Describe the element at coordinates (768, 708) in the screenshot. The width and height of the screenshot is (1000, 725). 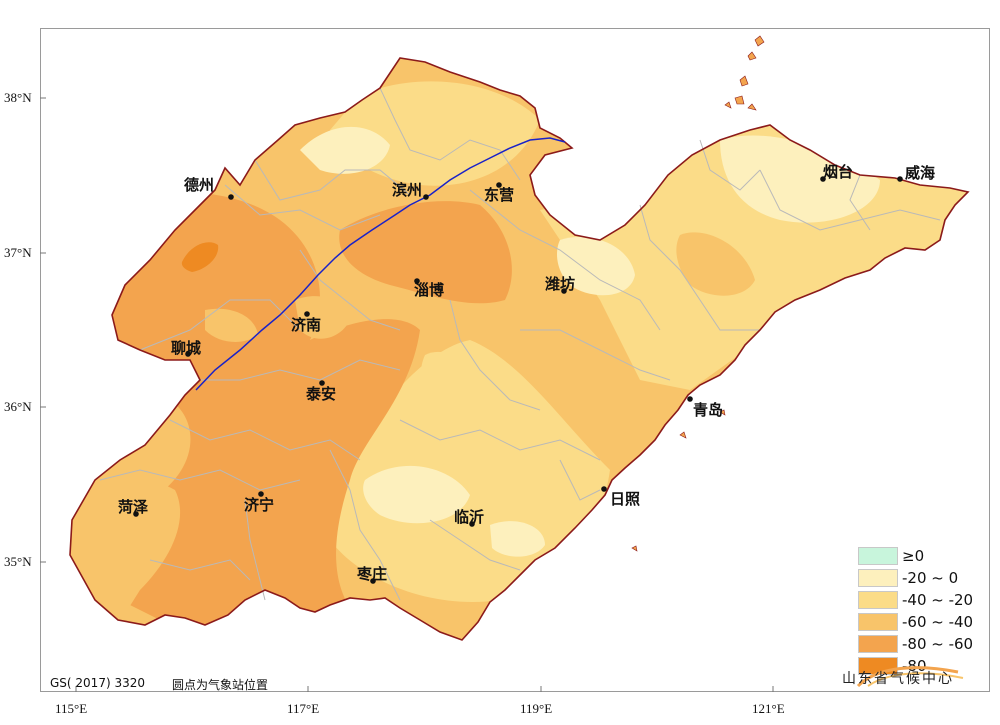
I see `lon-label-121: 121°E` at that location.